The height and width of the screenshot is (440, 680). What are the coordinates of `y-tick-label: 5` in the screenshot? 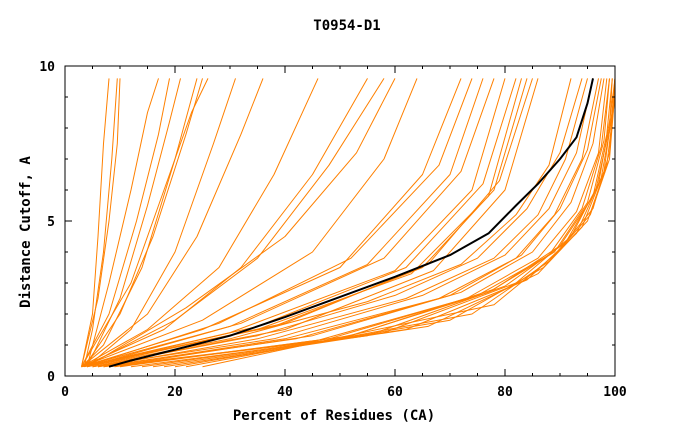 It's located at (51, 222).